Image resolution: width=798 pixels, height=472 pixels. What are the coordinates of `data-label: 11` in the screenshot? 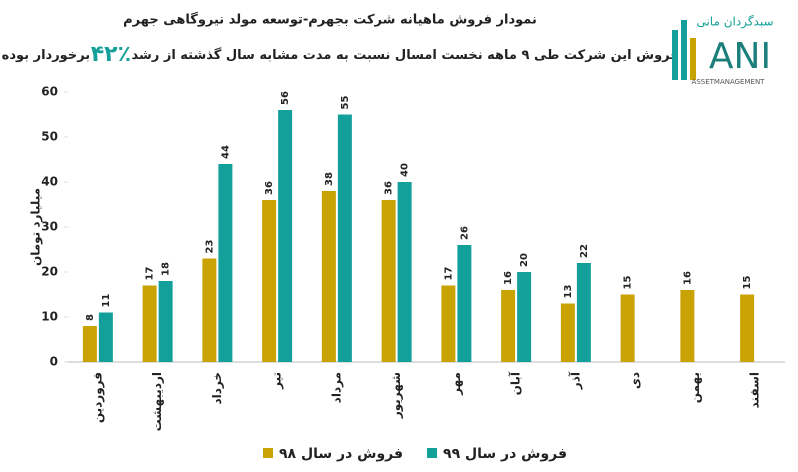 It's located at (106, 301).